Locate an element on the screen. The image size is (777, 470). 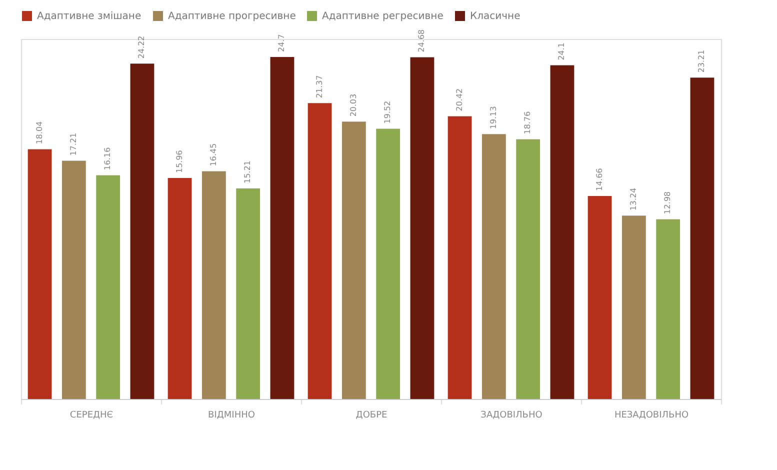
legend-label: Адаптивне регресивне is located at coordinates (383, 16).